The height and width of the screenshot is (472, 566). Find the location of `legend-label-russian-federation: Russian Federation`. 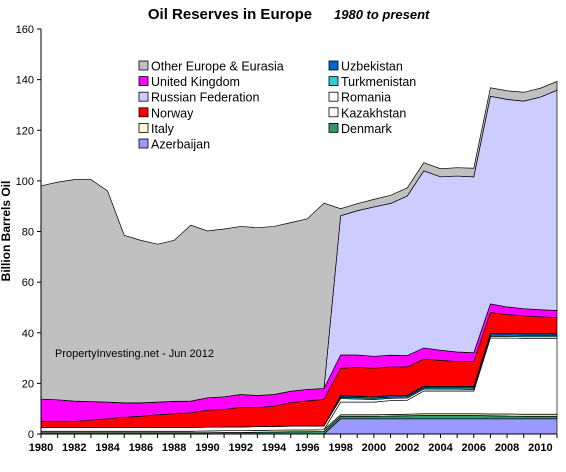

legend-label-russian-federation: Russian Federation is located at coordinates (205, 98).